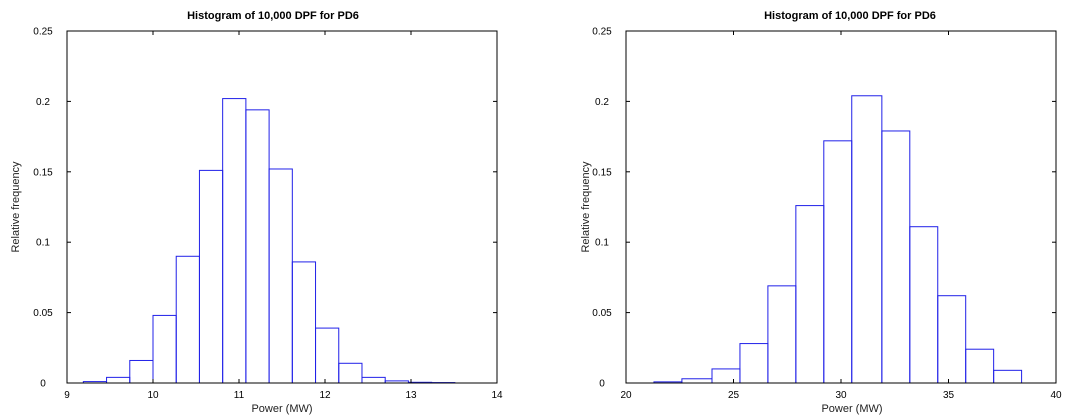 This screenshot has height=418, width=1075. I want to click on x-tick-label: 9, so click(67, 395).